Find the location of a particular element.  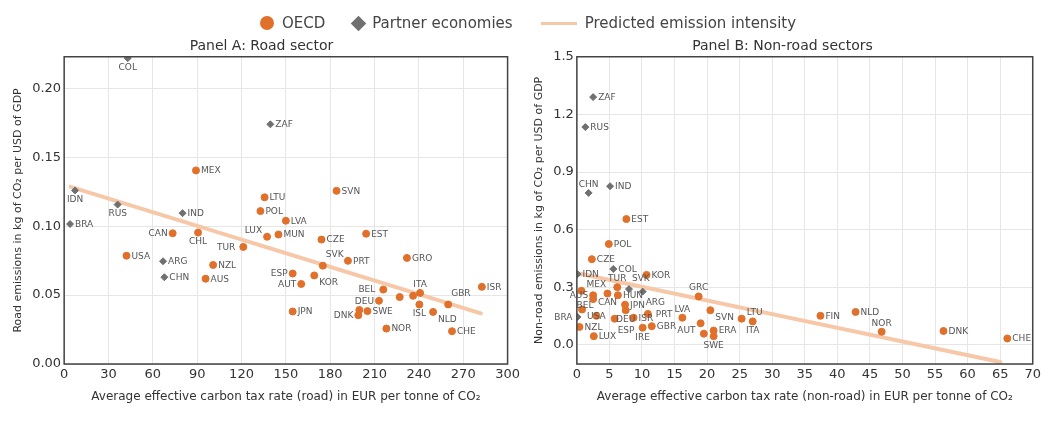

x-tick-label: 60 is located at coordinates (153, 374).